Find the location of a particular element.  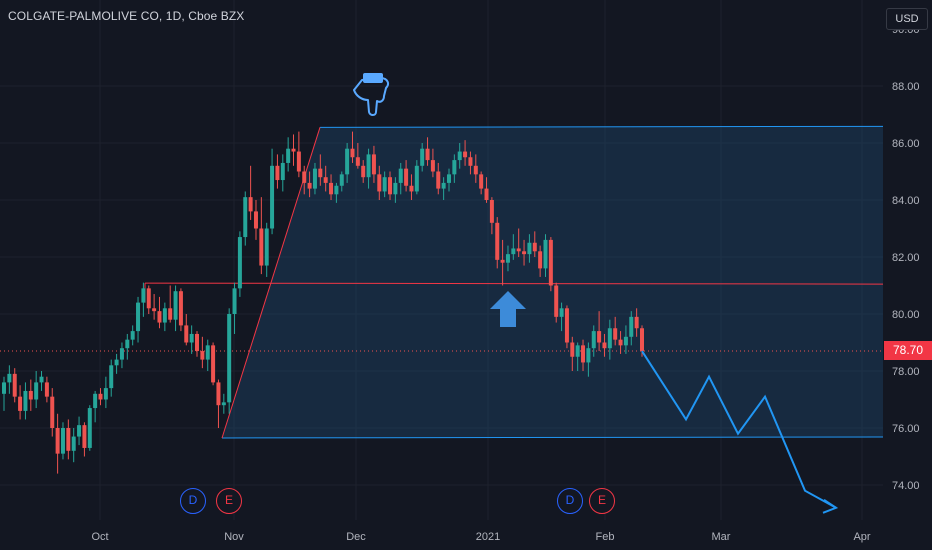

time-axis: Oct Nov Dec 2021 Feb Mar Apr is located at coordinates (480, 537).